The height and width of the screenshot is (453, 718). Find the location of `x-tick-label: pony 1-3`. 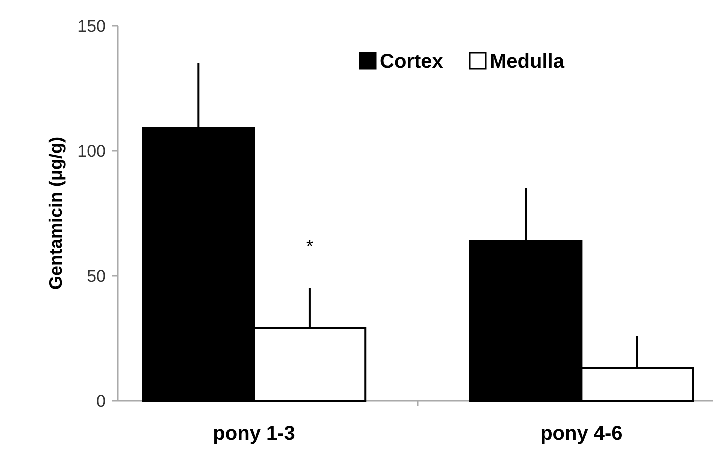

x-tick-label: pony 1-3 is located at coordinates (254, 434).